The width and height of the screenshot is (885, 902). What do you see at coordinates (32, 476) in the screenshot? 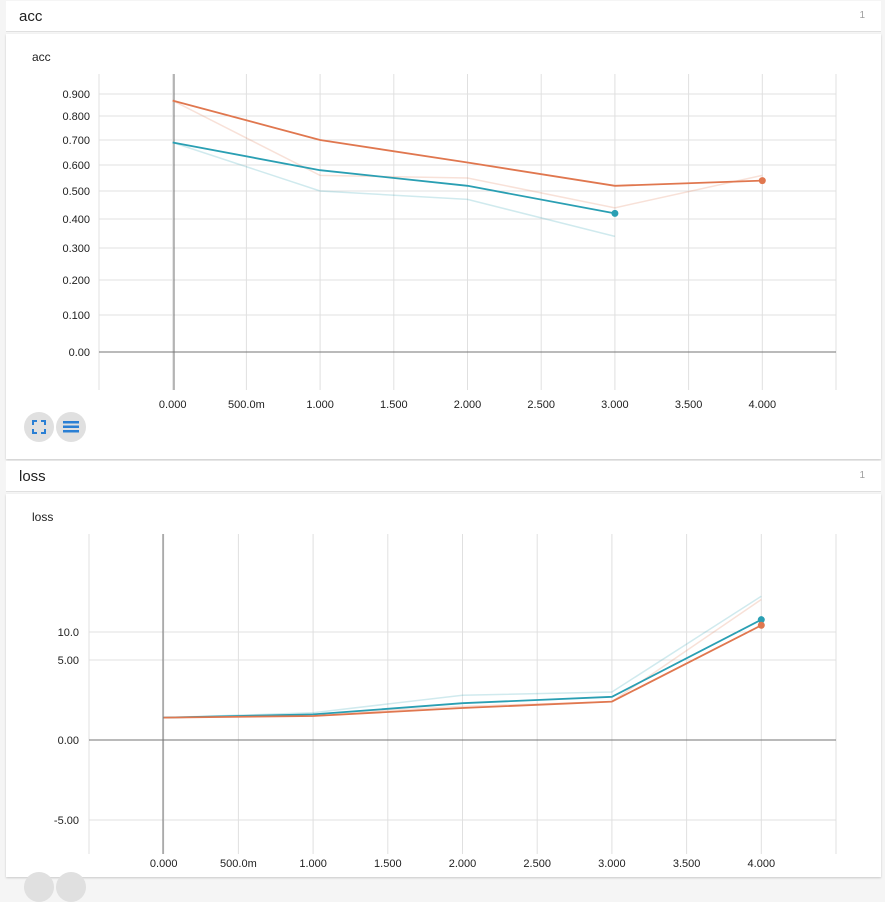
I see `section-title: loss` at bounding box center [32, 476].